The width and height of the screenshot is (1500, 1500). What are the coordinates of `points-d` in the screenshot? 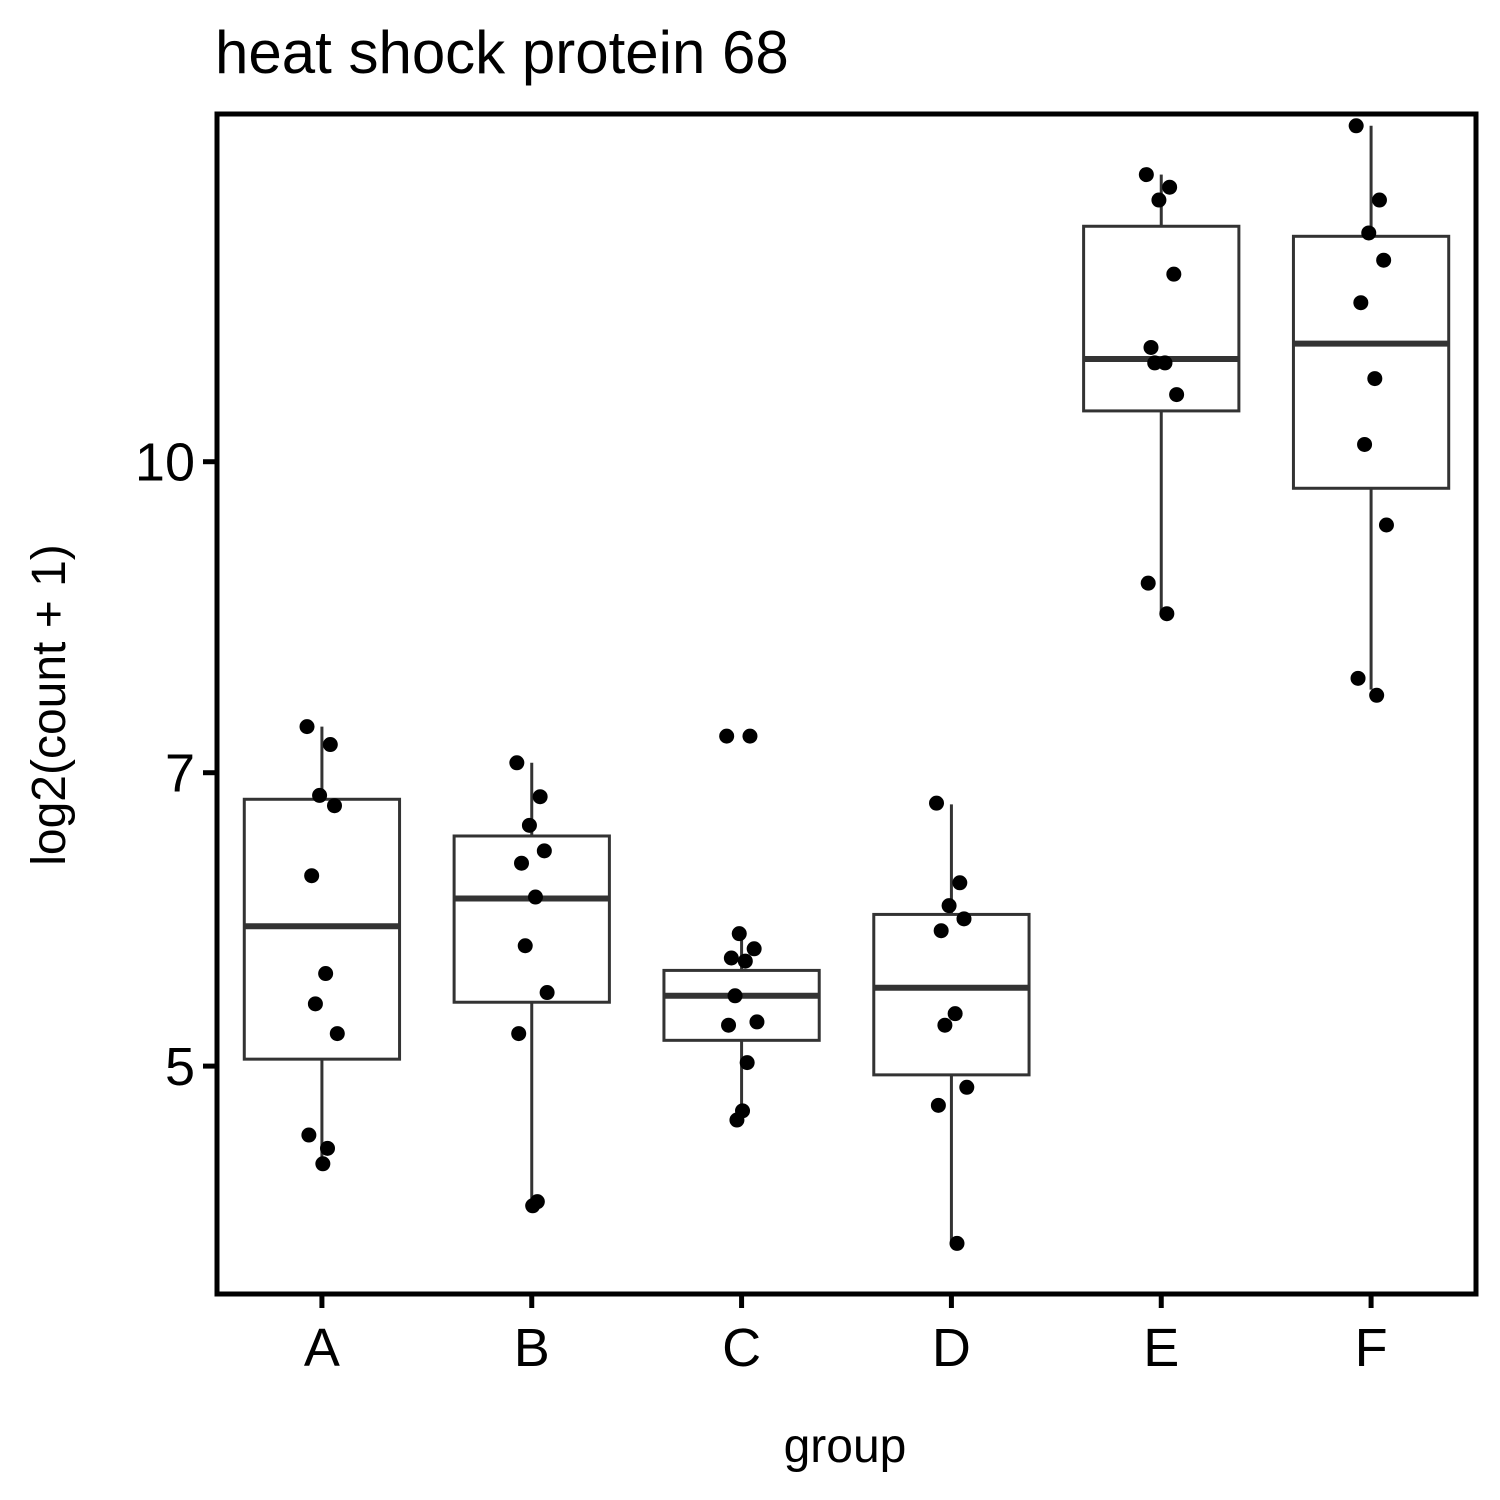 It's located at (952, 1023).